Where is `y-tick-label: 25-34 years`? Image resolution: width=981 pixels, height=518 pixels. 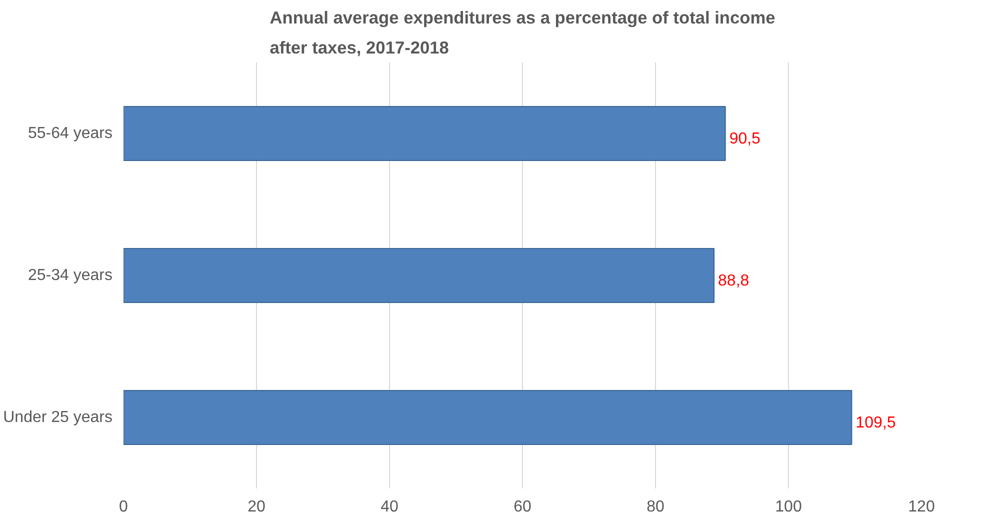 y-tick-label: 25-34 years is located at coordinates (70, 275).